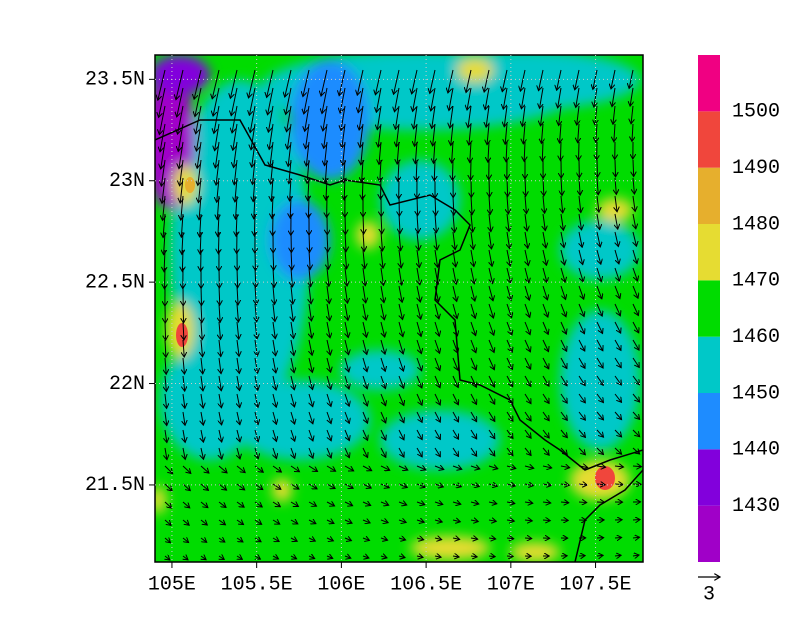 Image resolution: width=800 pixels, height=618 pixels. Describe the element at coordinates (756, 337) in the screenshot. I see `colorbar-label: 1460` at that location.